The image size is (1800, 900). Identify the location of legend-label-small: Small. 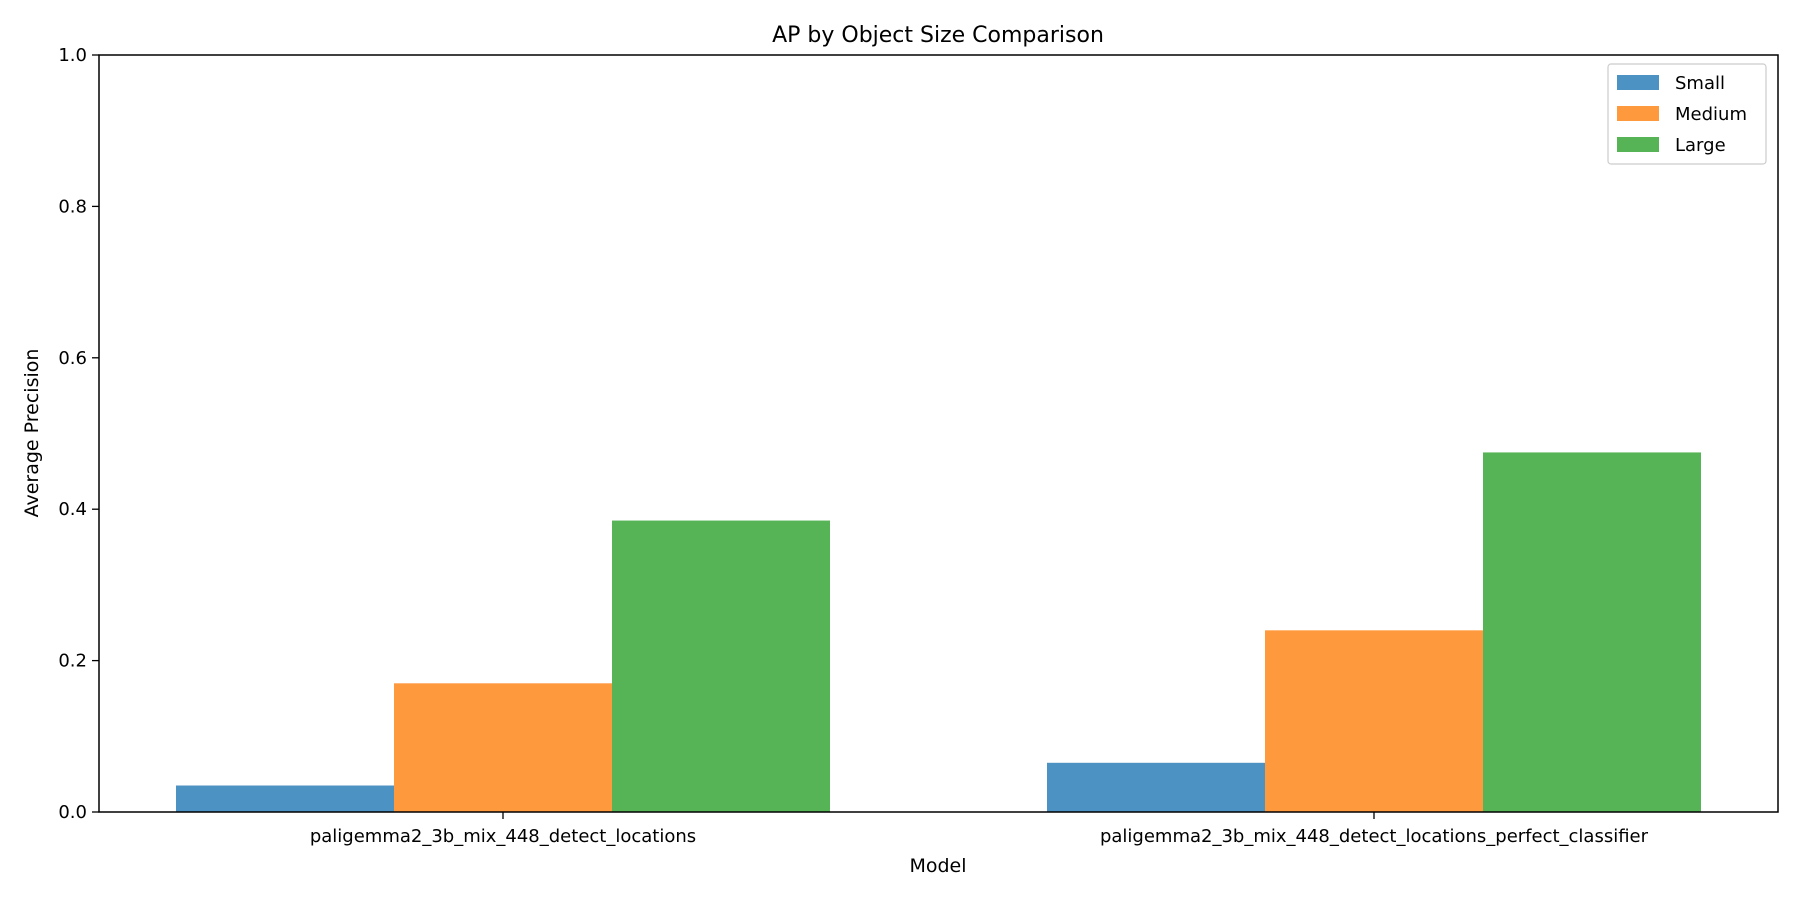
(1700, 83).